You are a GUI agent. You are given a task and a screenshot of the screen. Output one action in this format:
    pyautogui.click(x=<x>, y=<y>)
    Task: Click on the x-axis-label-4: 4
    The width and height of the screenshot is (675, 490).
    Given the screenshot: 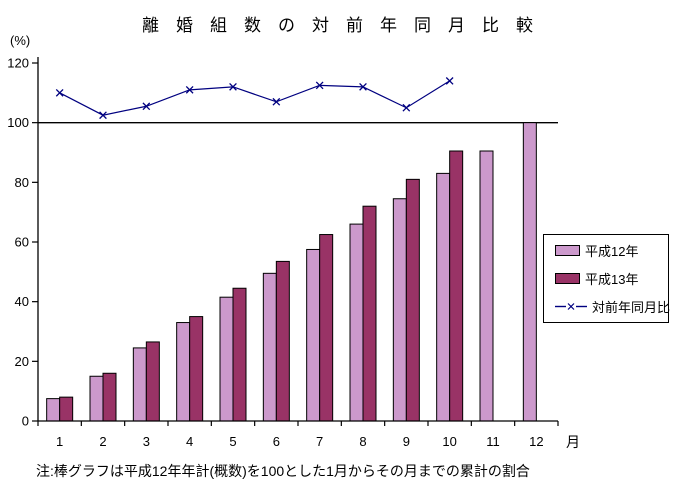 What is the action you would take?
    pyautogui.click(x=189, y=441)
    